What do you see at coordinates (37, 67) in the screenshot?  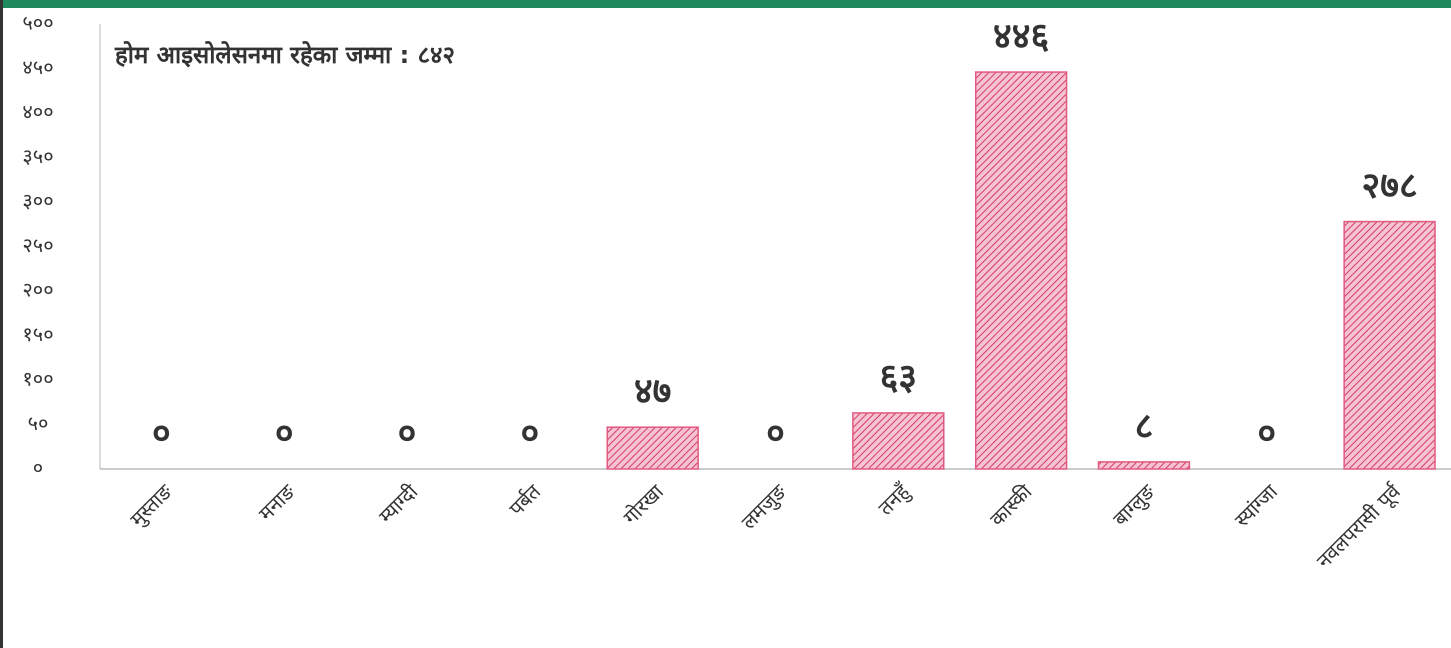 I see `y-tick-label: ४५०` at bounding box center [37, 67].